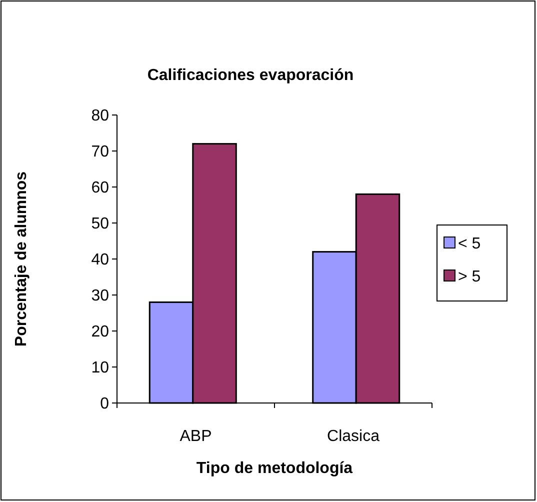 Image resolution: width=537 pixels, height=502 pixels. I want to click on y-axis-title: Porcentaje de alumnos, so click(21, 259).